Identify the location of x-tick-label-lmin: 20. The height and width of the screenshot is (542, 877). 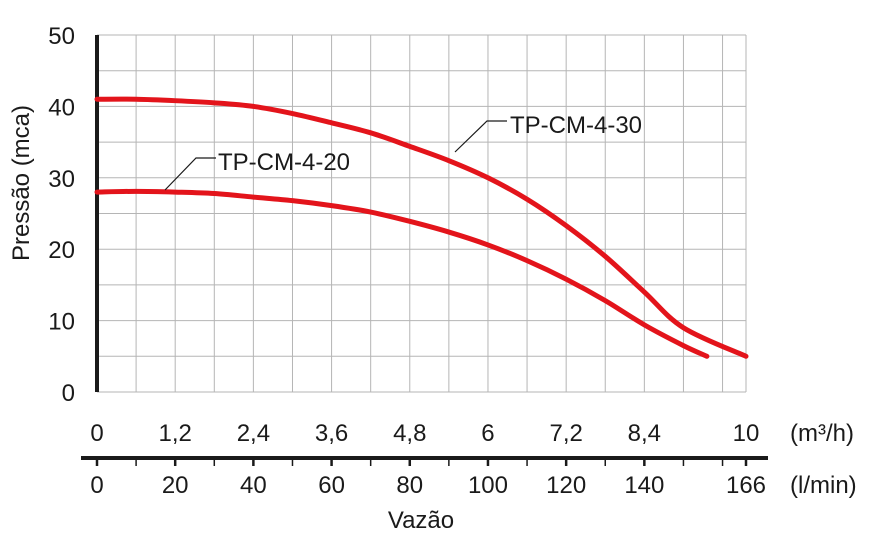
(175, 485).